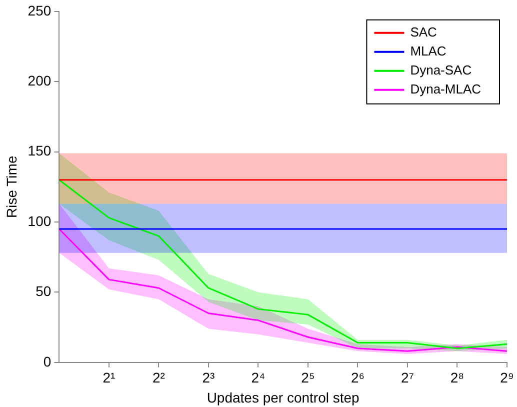 This screenshot has height=407, width=517. What do you see at coordinates (428, 50) in the screenshot?
I see `legend-label: MLAC` at bounding box center [428, 50].